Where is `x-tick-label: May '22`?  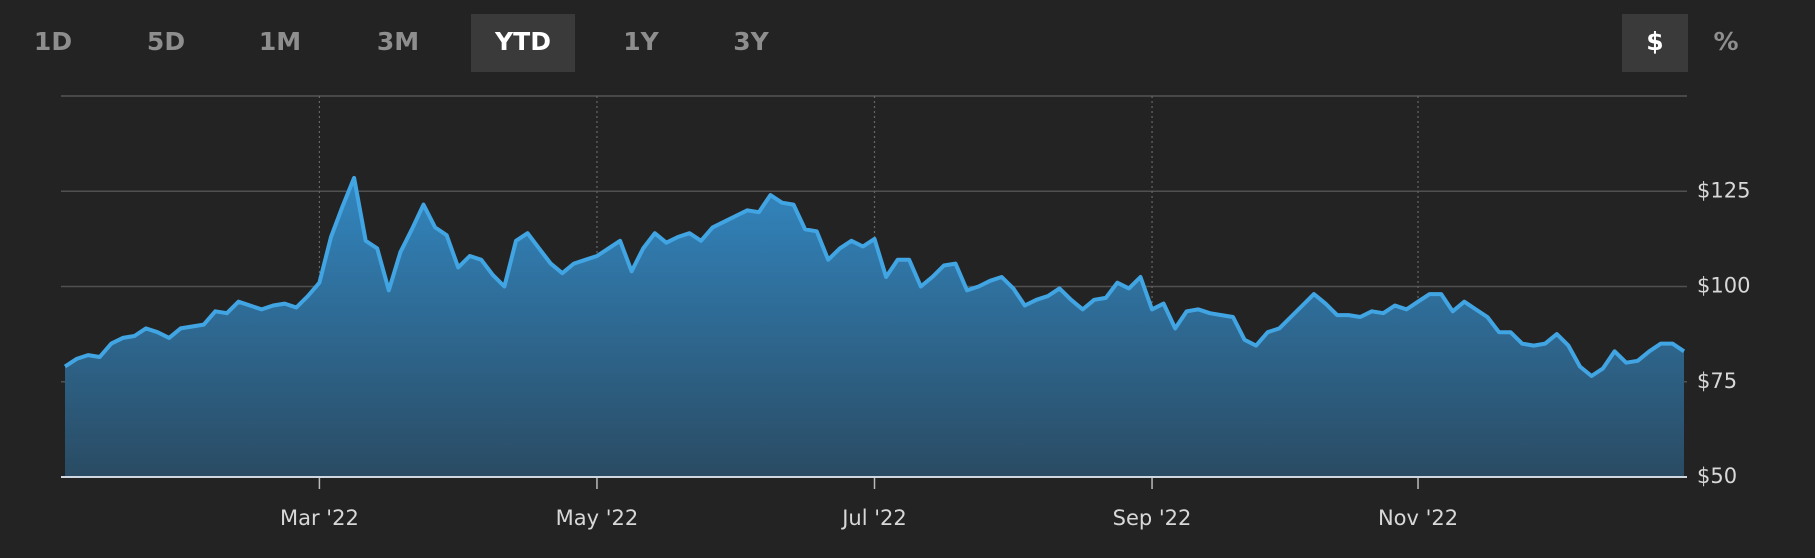 x-tick-label: May '22 is located at coordinates (597, 518).